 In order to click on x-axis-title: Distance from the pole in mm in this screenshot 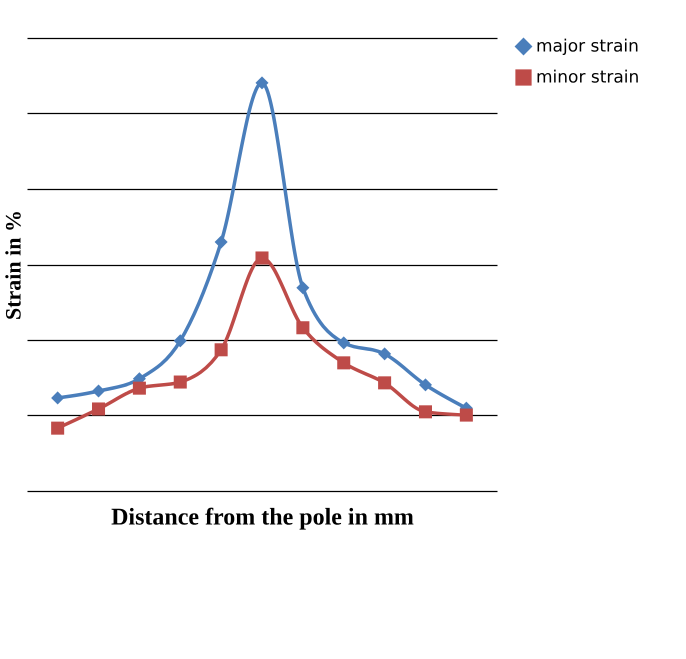, I will do `click(262, 517)`.